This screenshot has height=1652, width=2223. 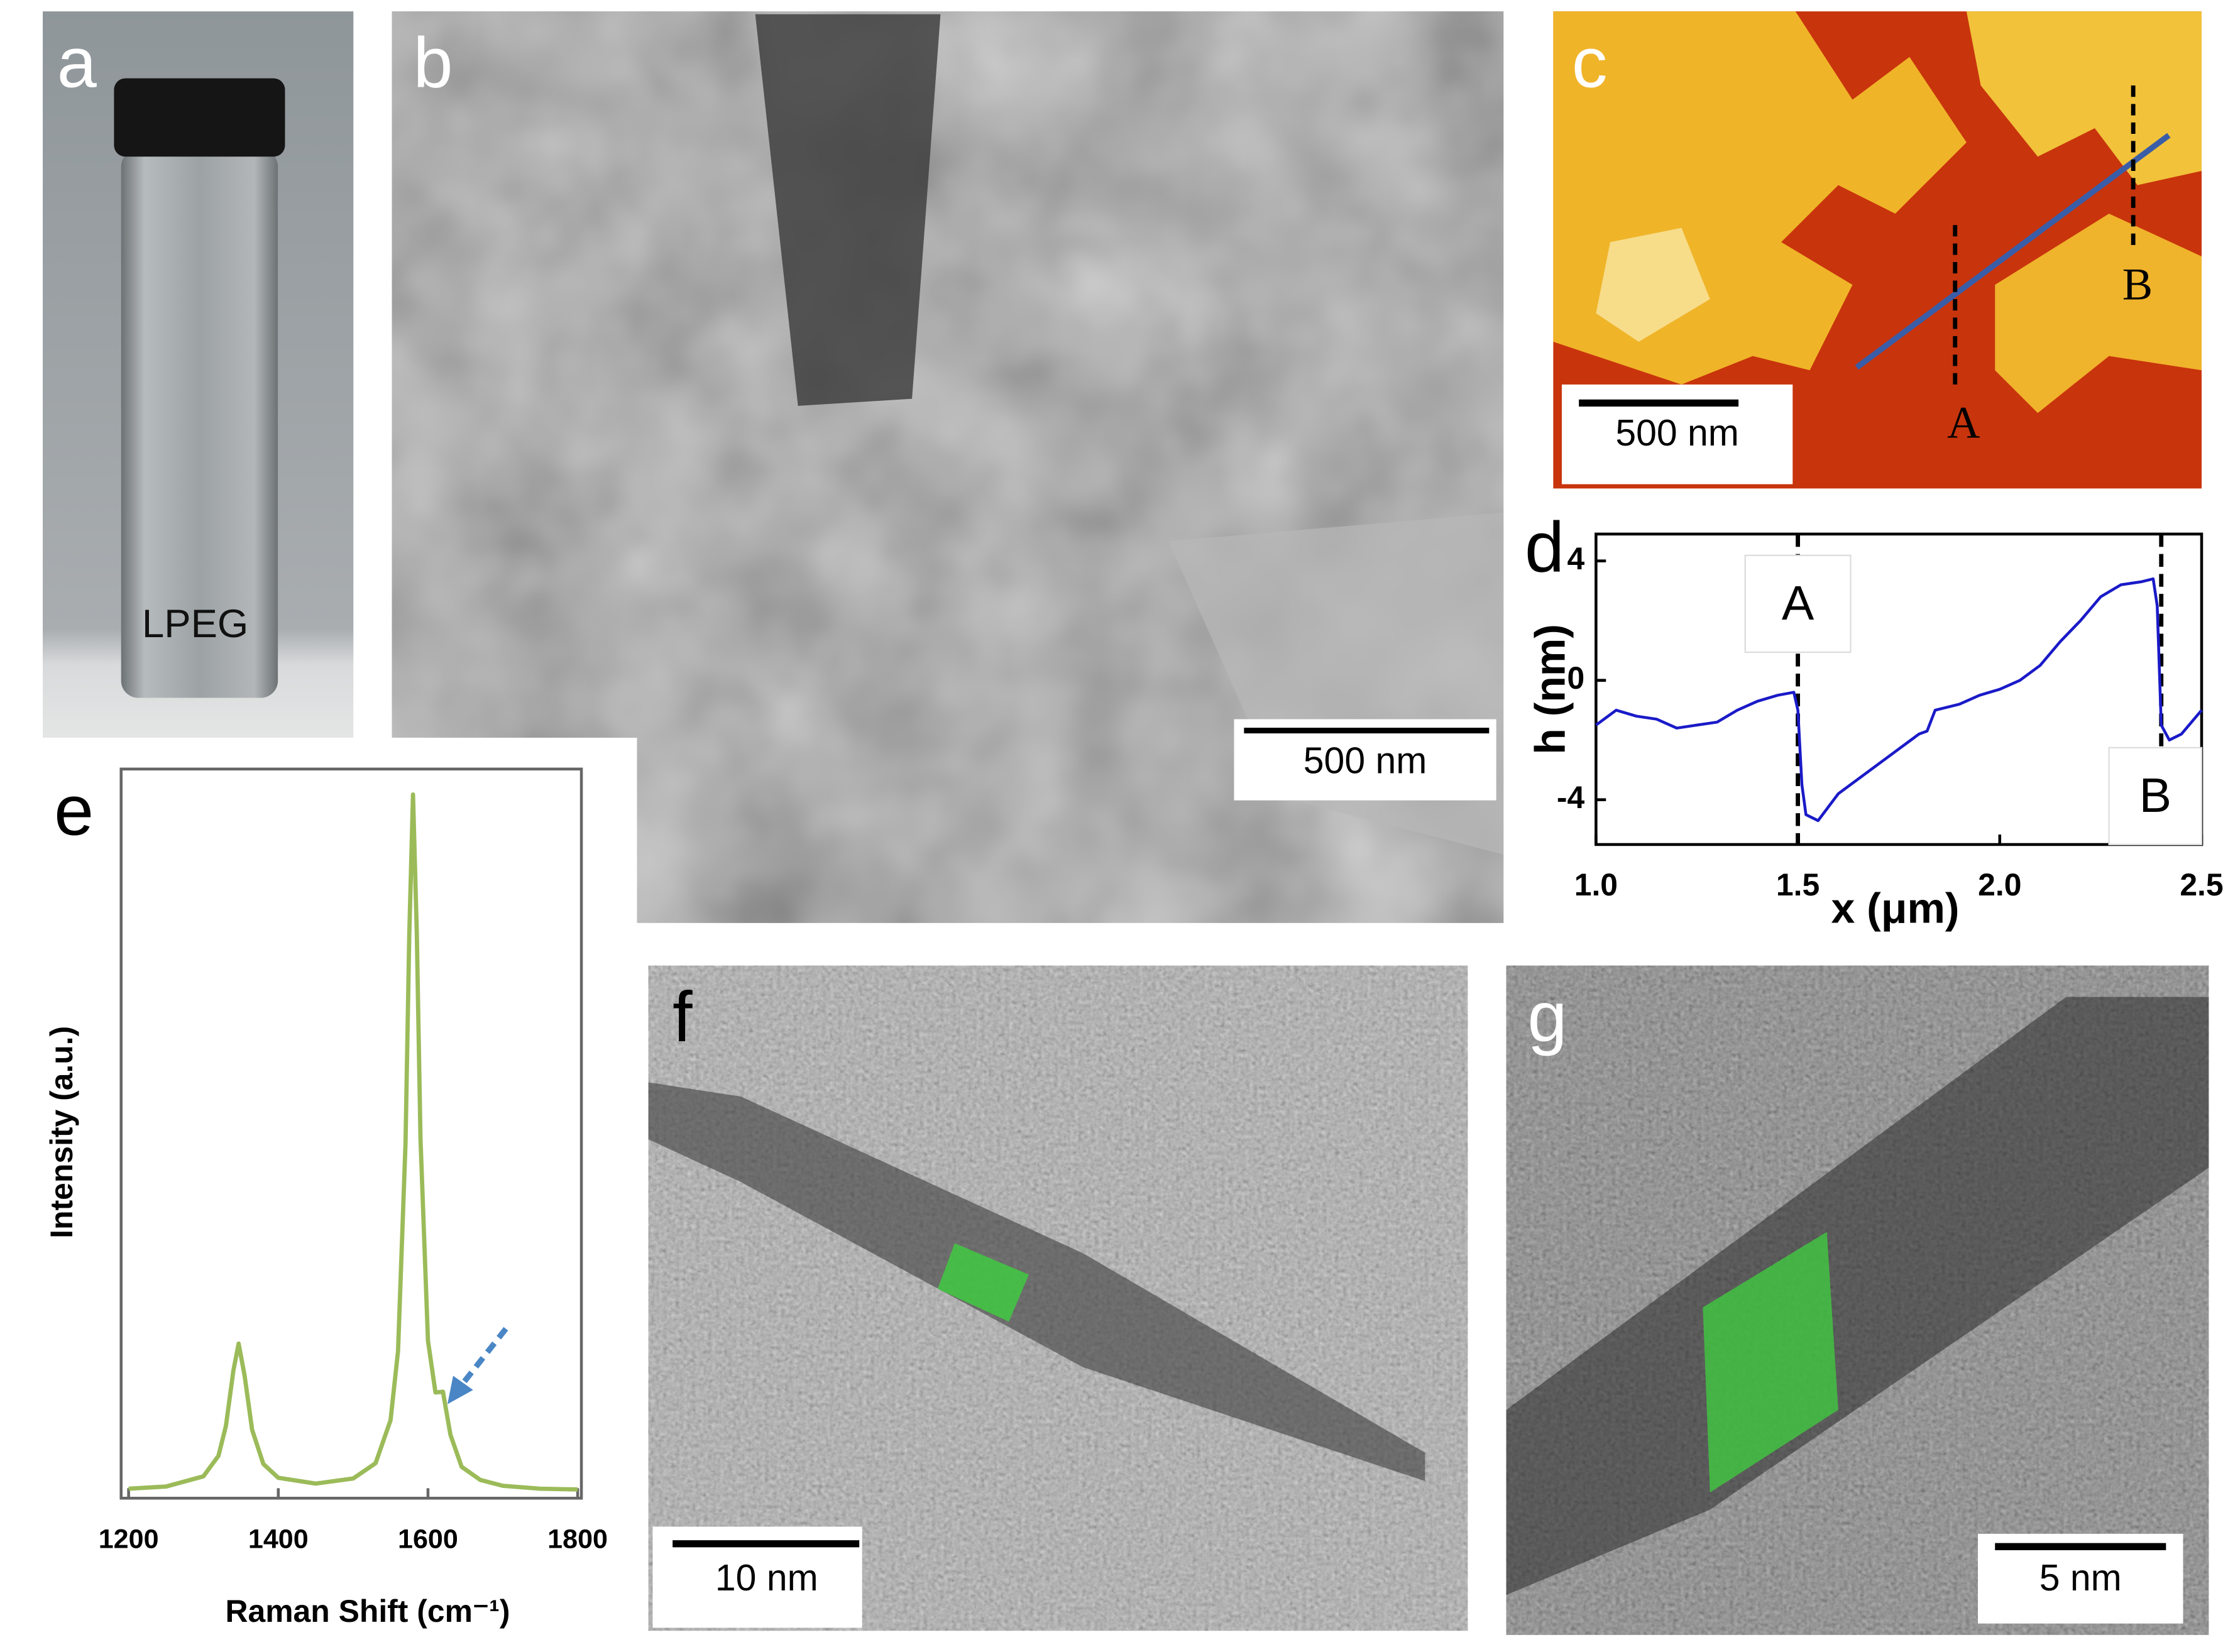 I want to click on panel-a: a LPEG, so click(x=198, y=374).